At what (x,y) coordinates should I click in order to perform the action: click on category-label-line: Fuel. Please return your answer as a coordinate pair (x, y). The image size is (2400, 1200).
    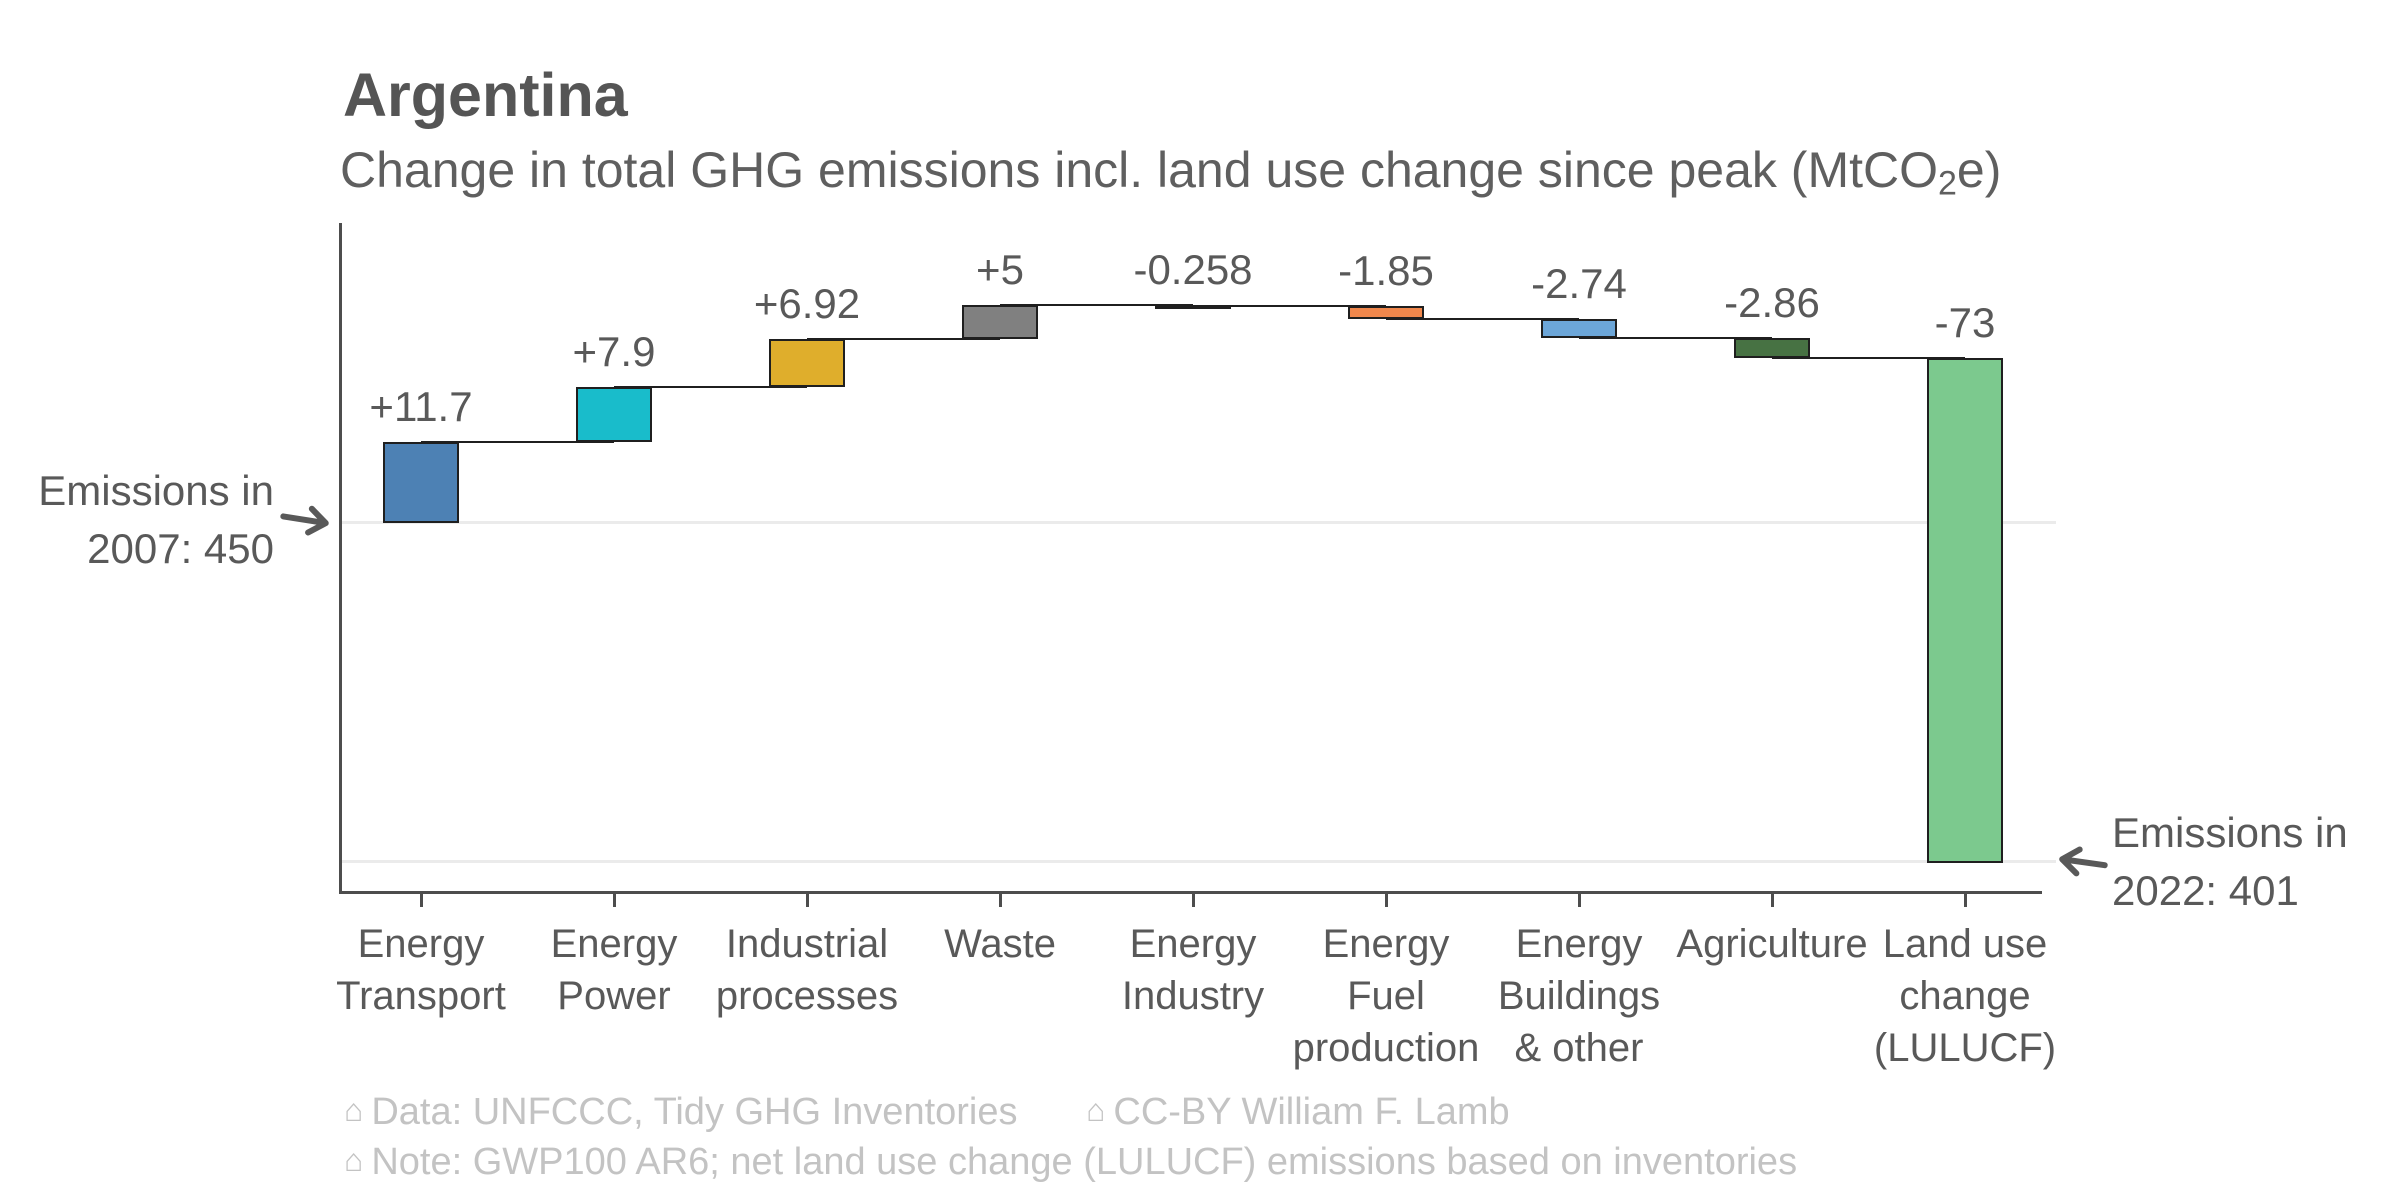
    Looking at the image, I should click on (1386, 996).